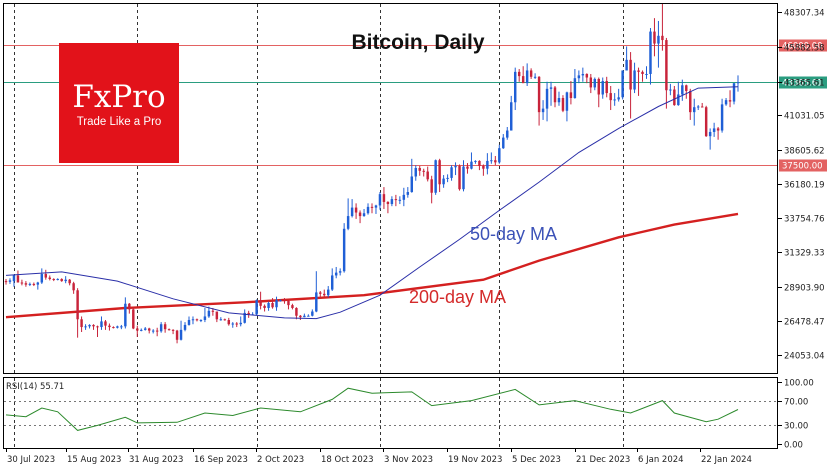  Describe the element at coordinates (804, 357) in the screenshot. I see `price-tick-label: 24053.04` at that location.